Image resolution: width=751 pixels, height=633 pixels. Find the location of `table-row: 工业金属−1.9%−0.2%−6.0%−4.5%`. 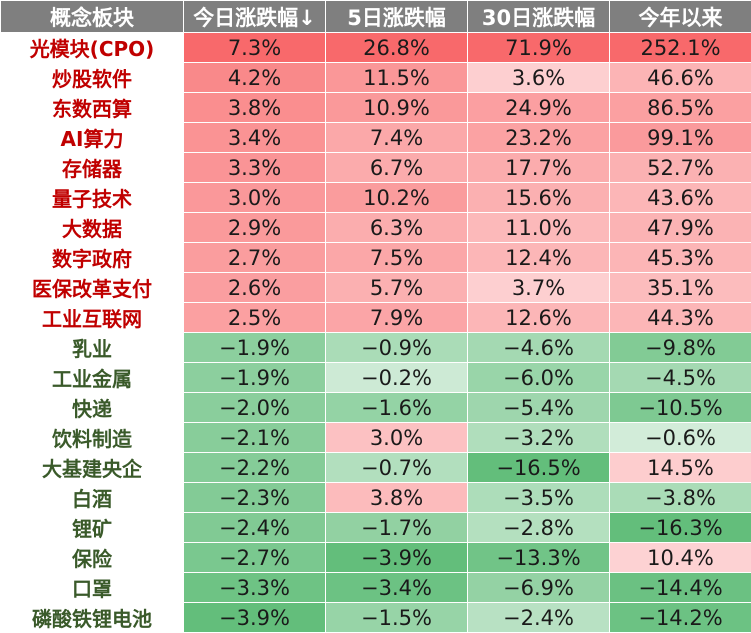

table-row: 工业金属−1.9%−0.2%−6.0%−4.5% is located at coordinates (376, 378).